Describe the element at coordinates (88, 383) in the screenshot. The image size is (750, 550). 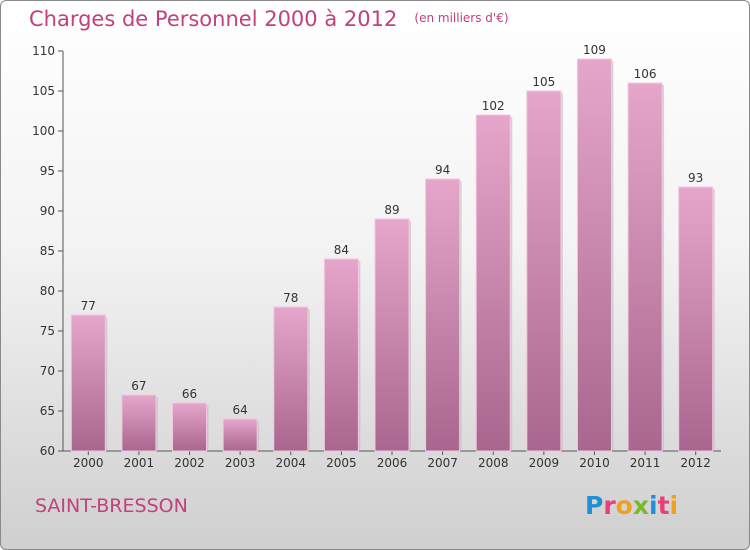
I see `bar-2000` at that location.